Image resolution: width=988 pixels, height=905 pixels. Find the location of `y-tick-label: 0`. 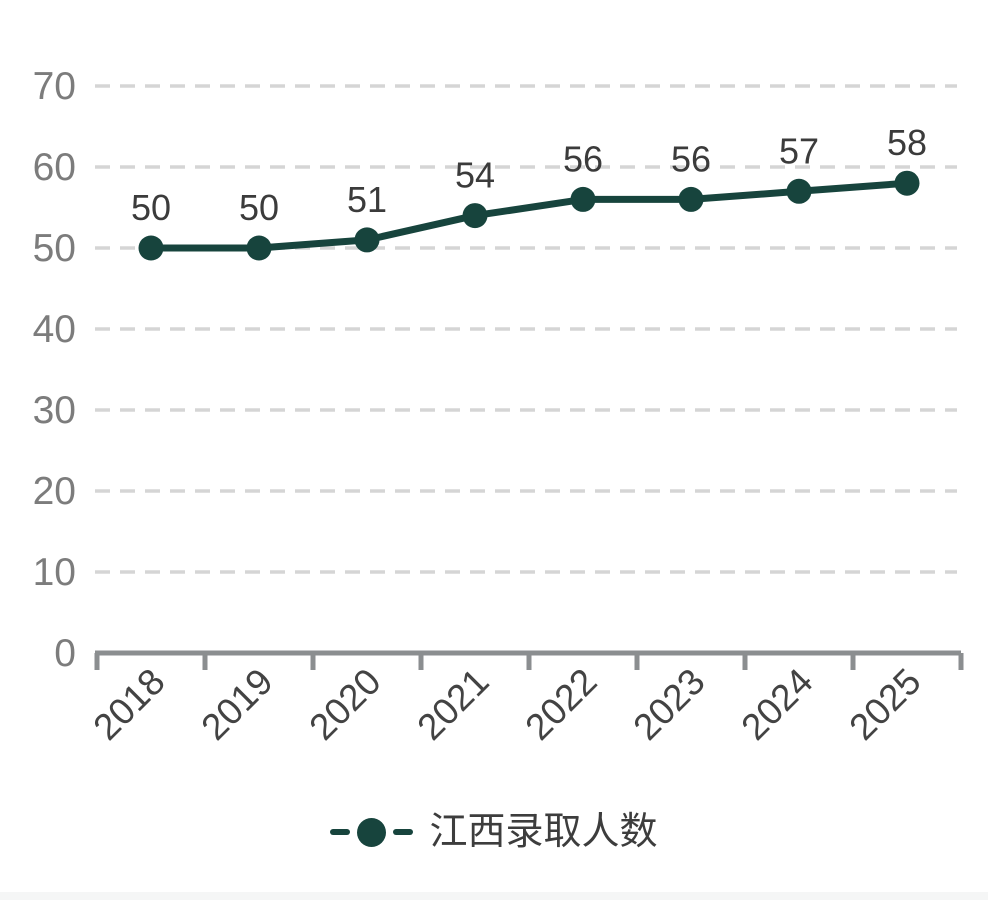

y-tick-label: 0 is located at coordinates (65, 653).